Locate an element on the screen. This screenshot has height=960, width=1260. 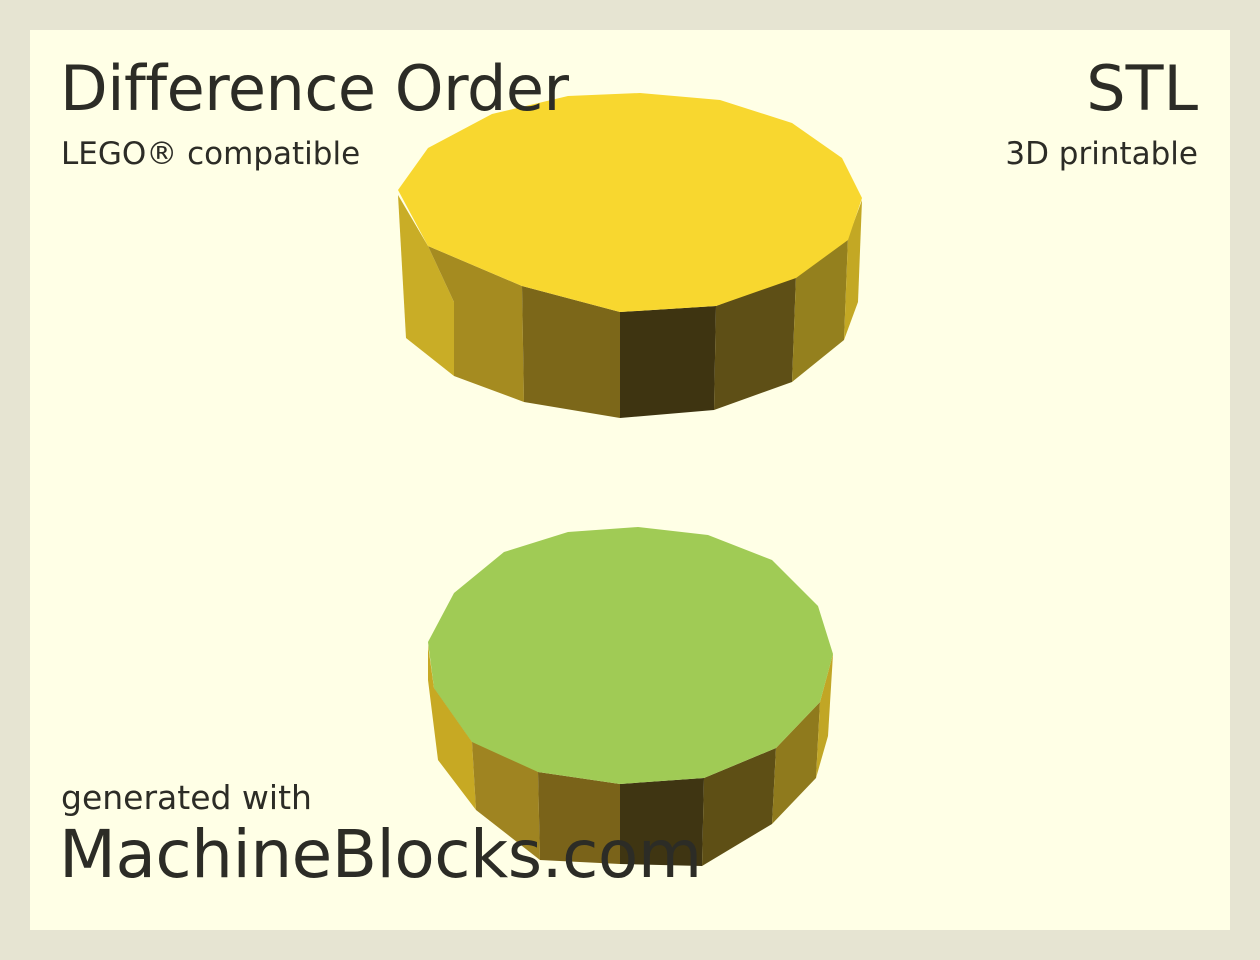
file-format-label: STL is located at coordinates (1142, 88).